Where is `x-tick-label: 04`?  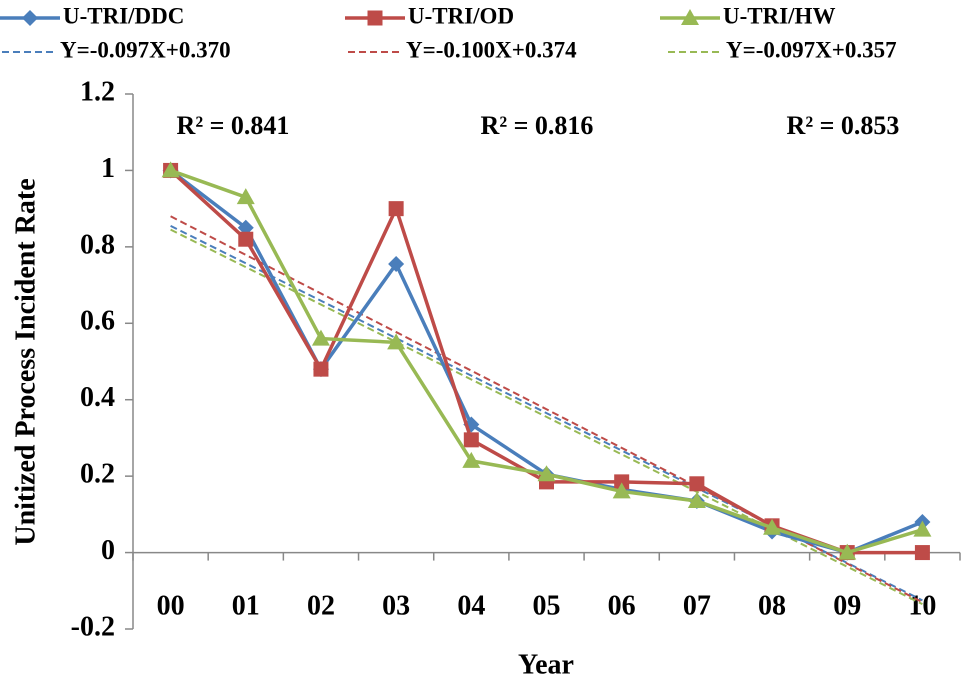 x-tick-label: 04 is located at coordinates (471, 605).